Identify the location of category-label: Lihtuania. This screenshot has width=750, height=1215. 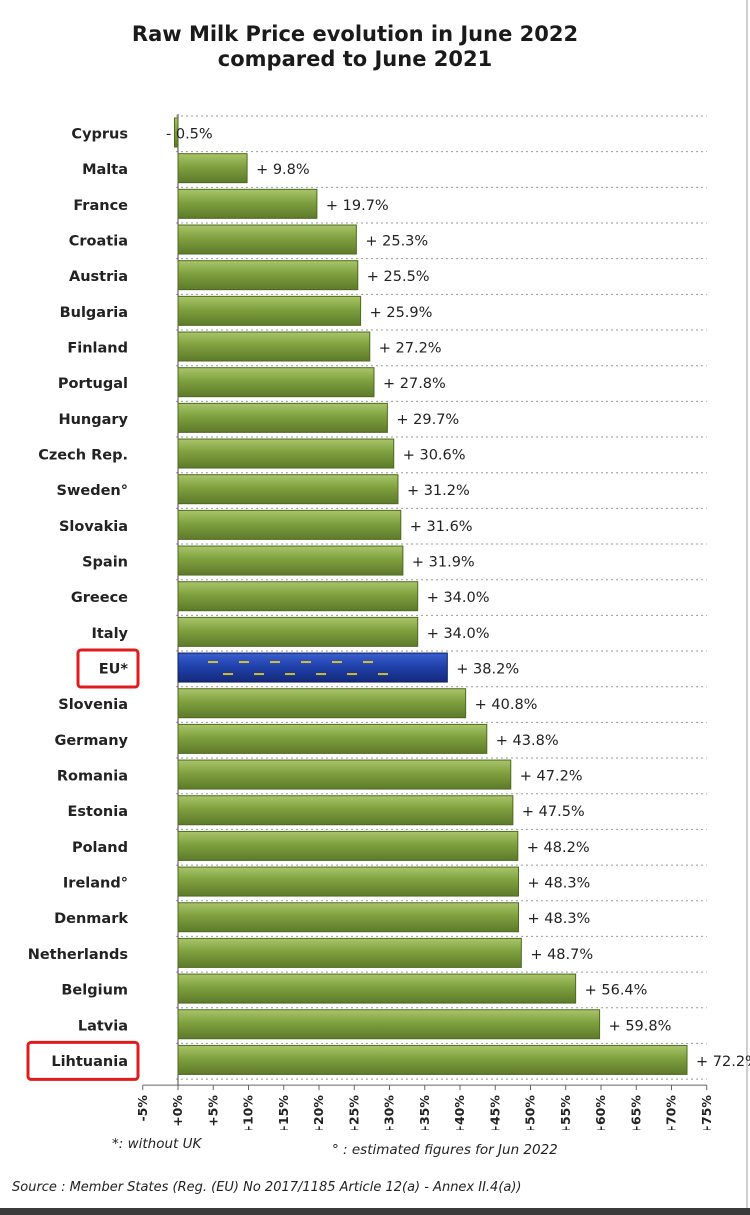
(89, 1062).